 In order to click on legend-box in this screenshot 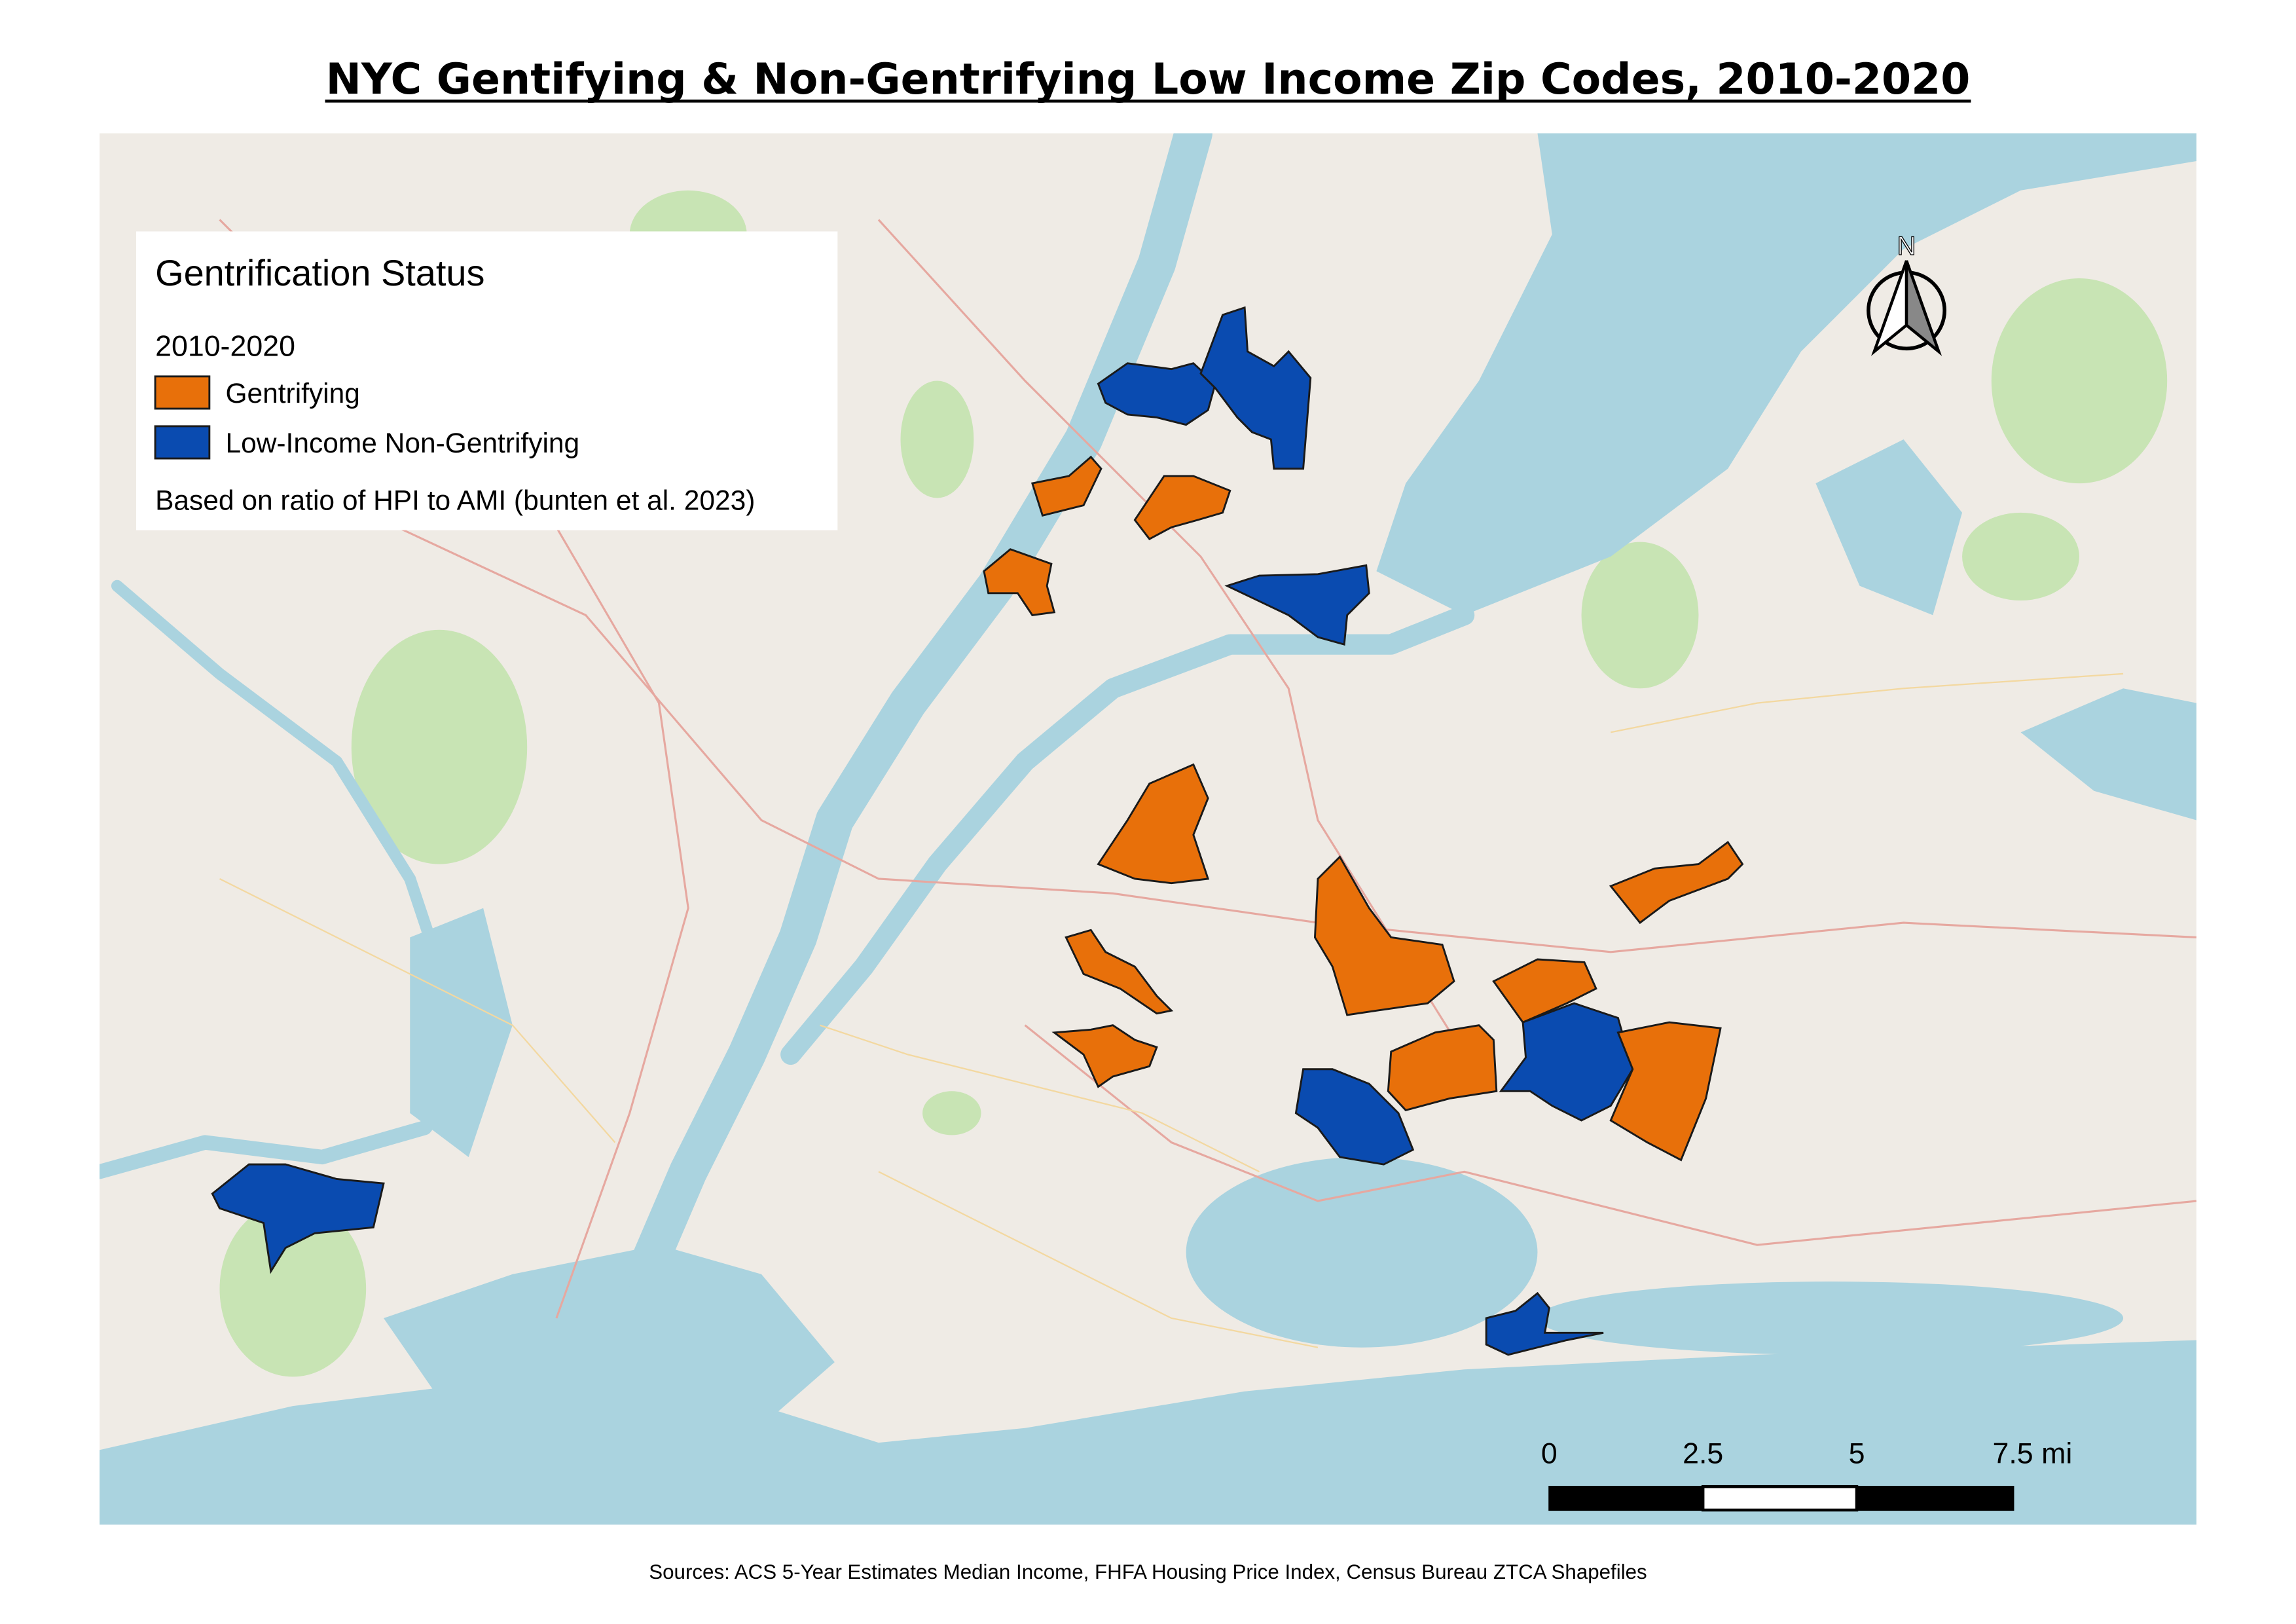, I will do `click(487, 380)`.